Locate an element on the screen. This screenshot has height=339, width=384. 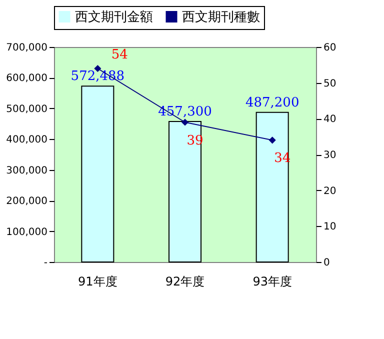
y-tick-label: 300,000 is located at coordinates (27, 170).